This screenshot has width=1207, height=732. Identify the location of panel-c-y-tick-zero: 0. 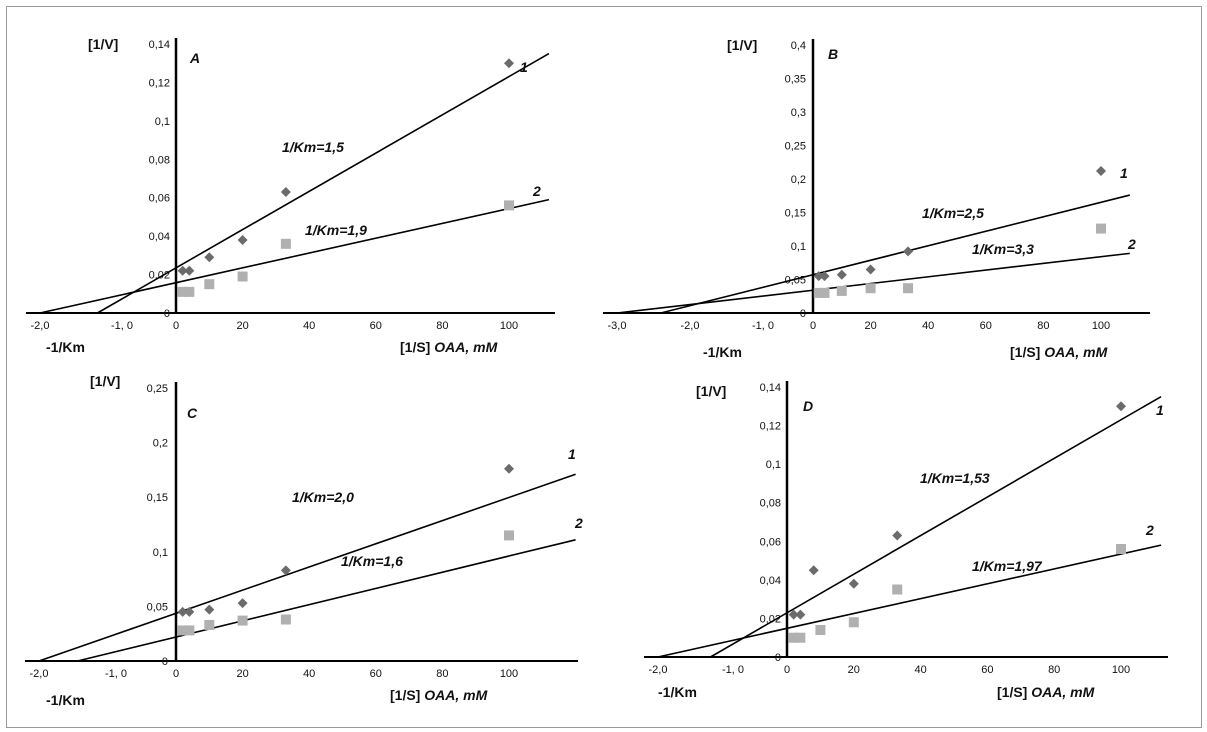
(165, 662).